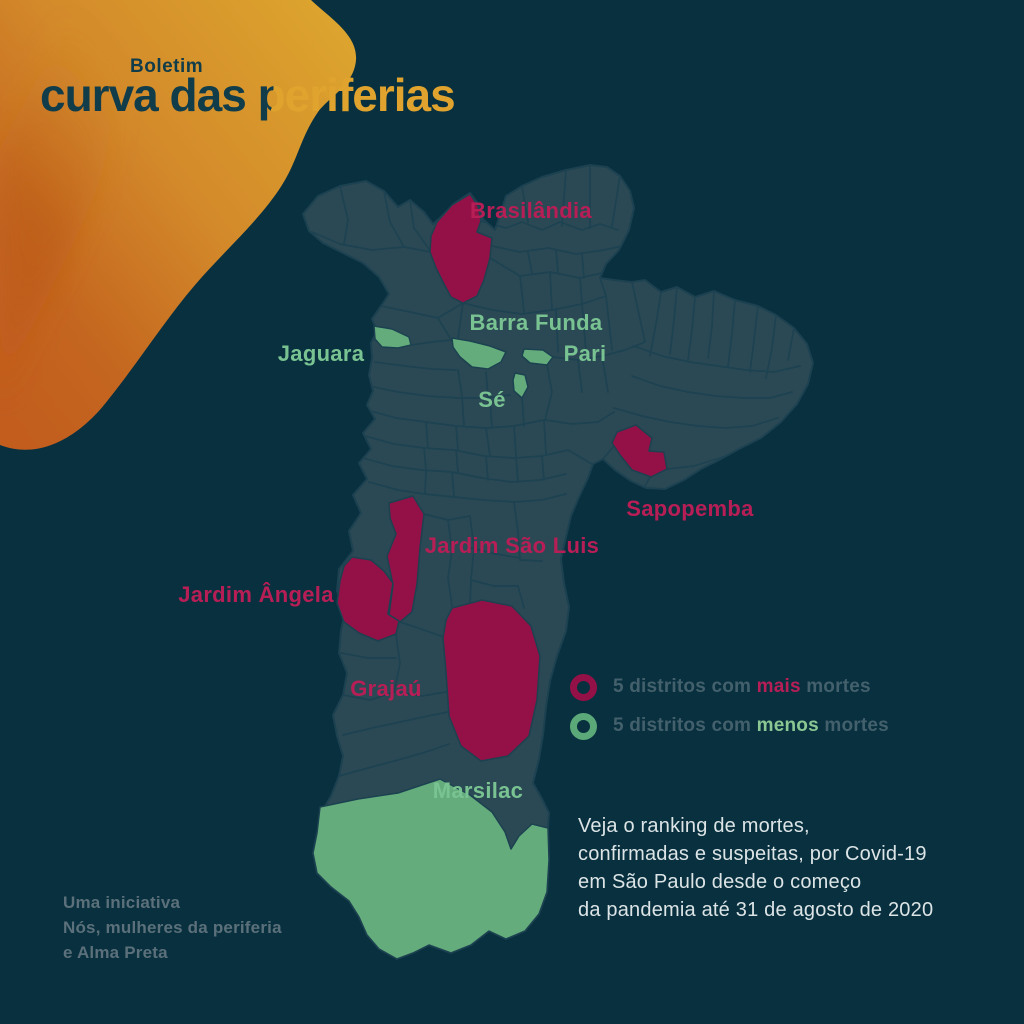  I want to click on legend-least-highlight: menos, so click(787, 725).